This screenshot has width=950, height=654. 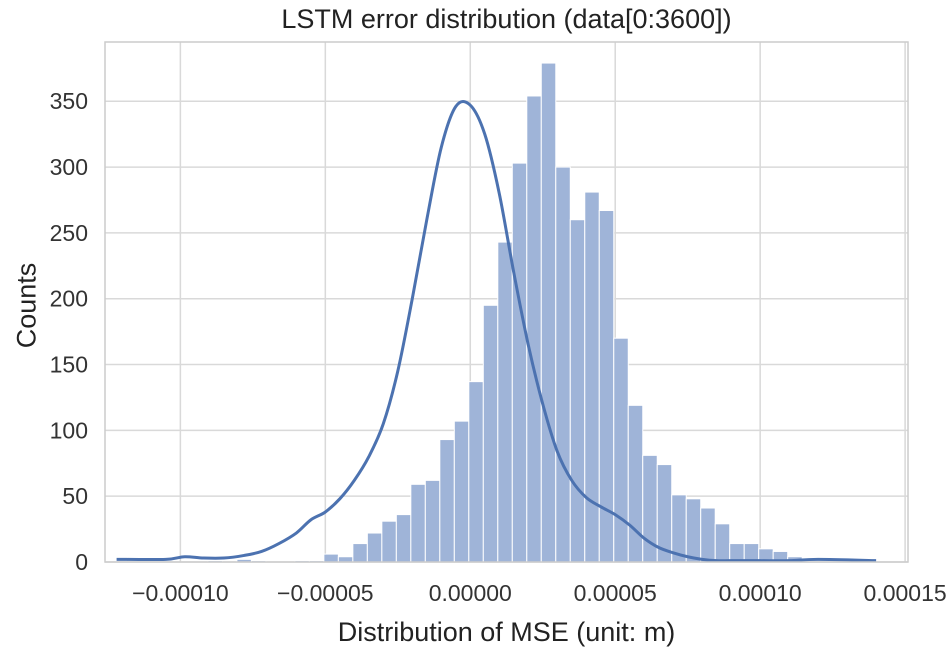 I want to click on x-tick-label: 0.00005, so click(x=615, y=593).